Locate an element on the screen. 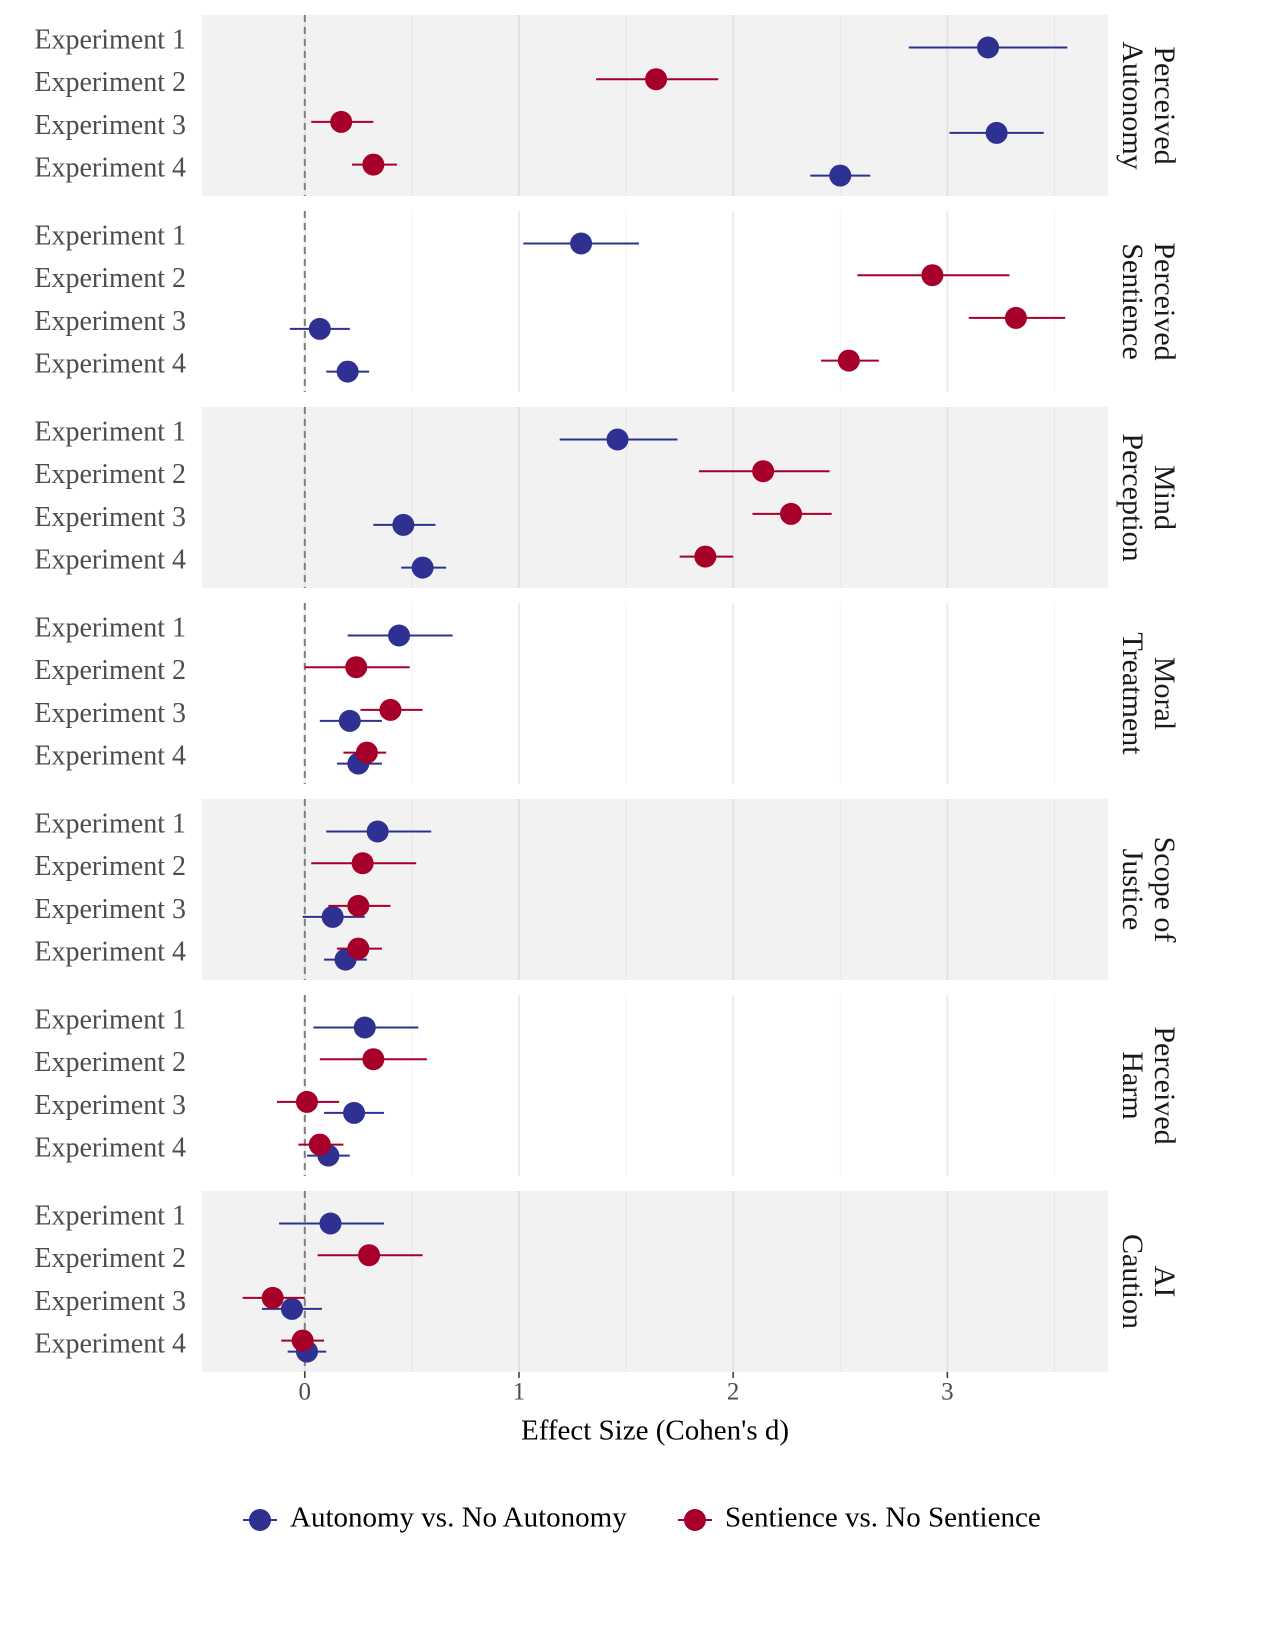  x-tick-label: 0 is located at coordinates (305, 1392).